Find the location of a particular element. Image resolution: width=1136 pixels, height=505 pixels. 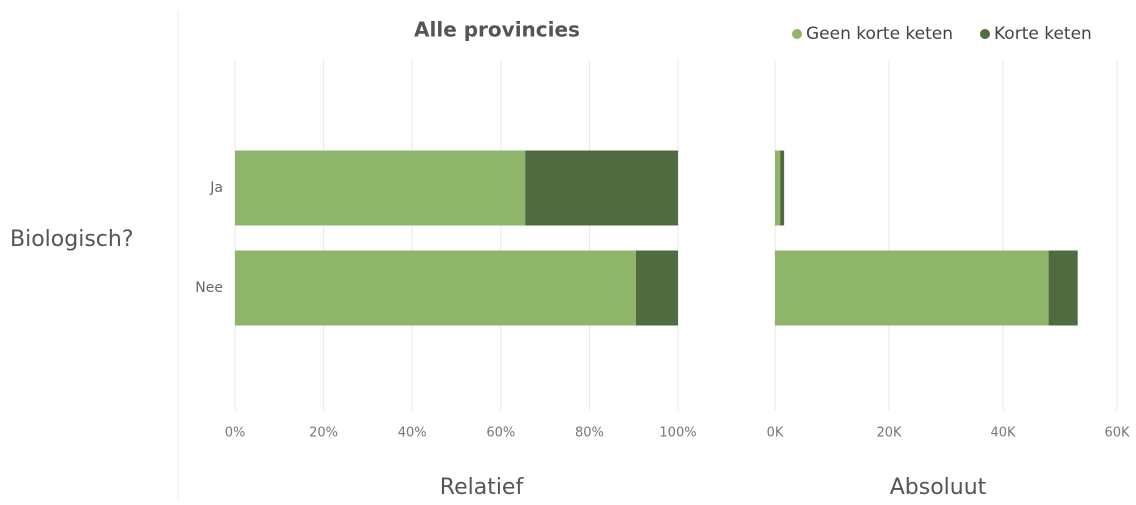

x-tick-label: 80% is located at coordinates (589, 433).